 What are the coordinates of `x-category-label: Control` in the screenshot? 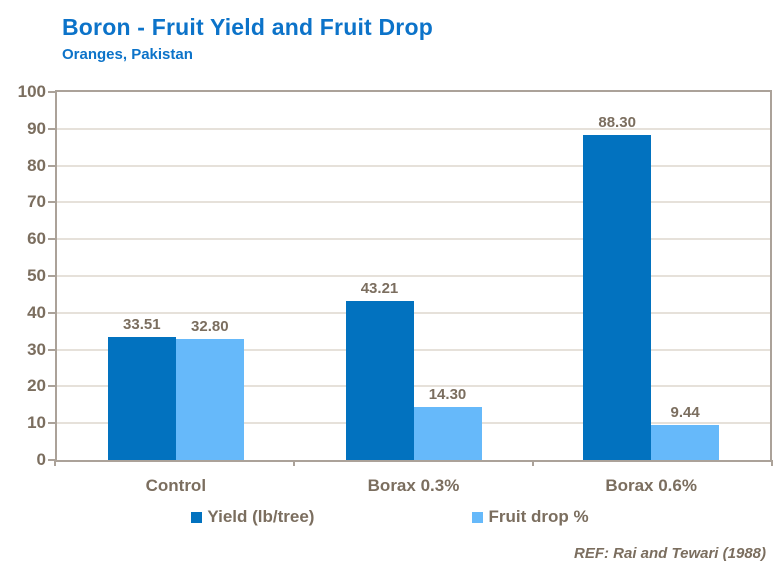 It's located at (176, 485).